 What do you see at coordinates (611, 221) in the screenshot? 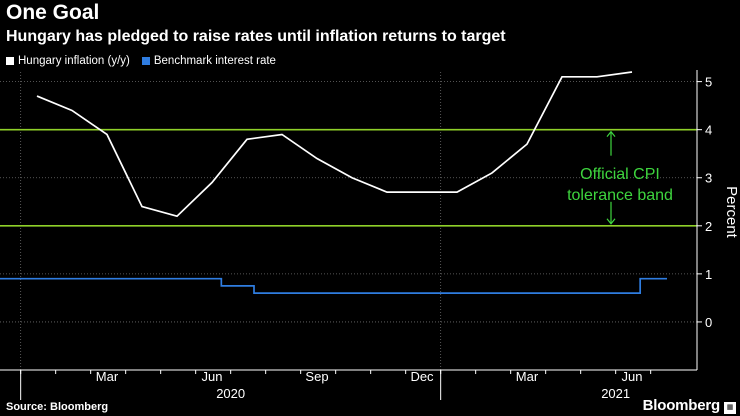
I see `annotation-arrowhead-down` at bounding box center [611, 221].